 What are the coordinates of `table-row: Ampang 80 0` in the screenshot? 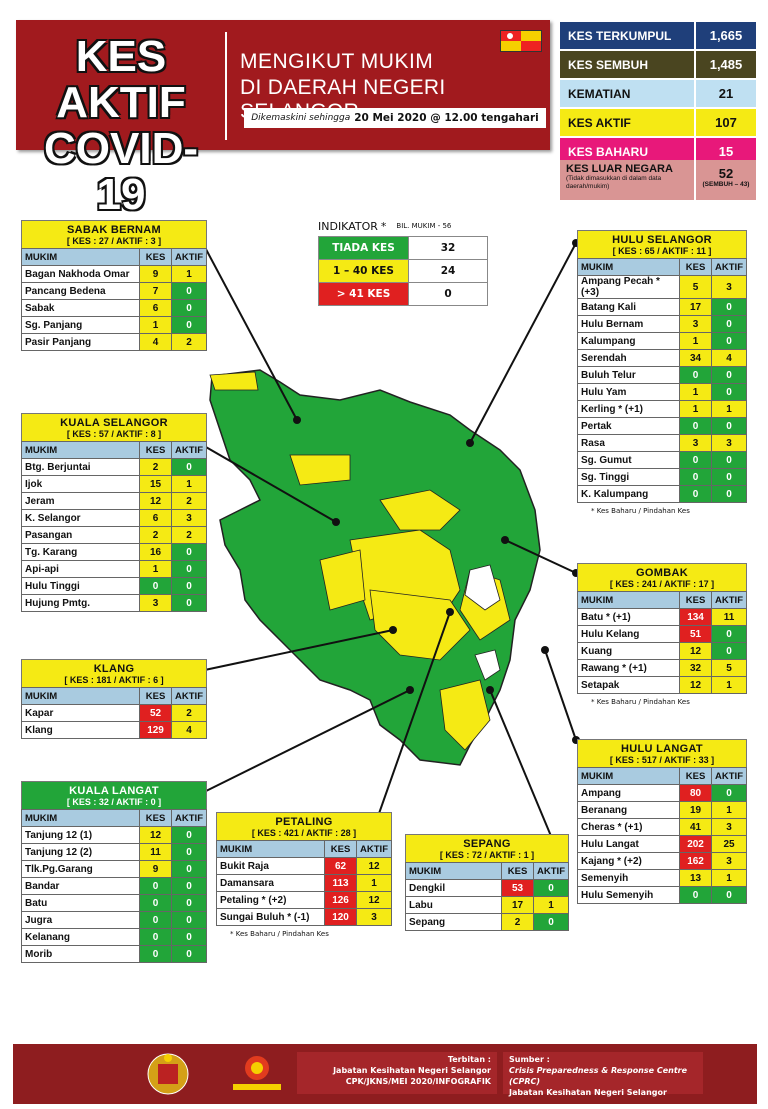 It's located at (661, 793).